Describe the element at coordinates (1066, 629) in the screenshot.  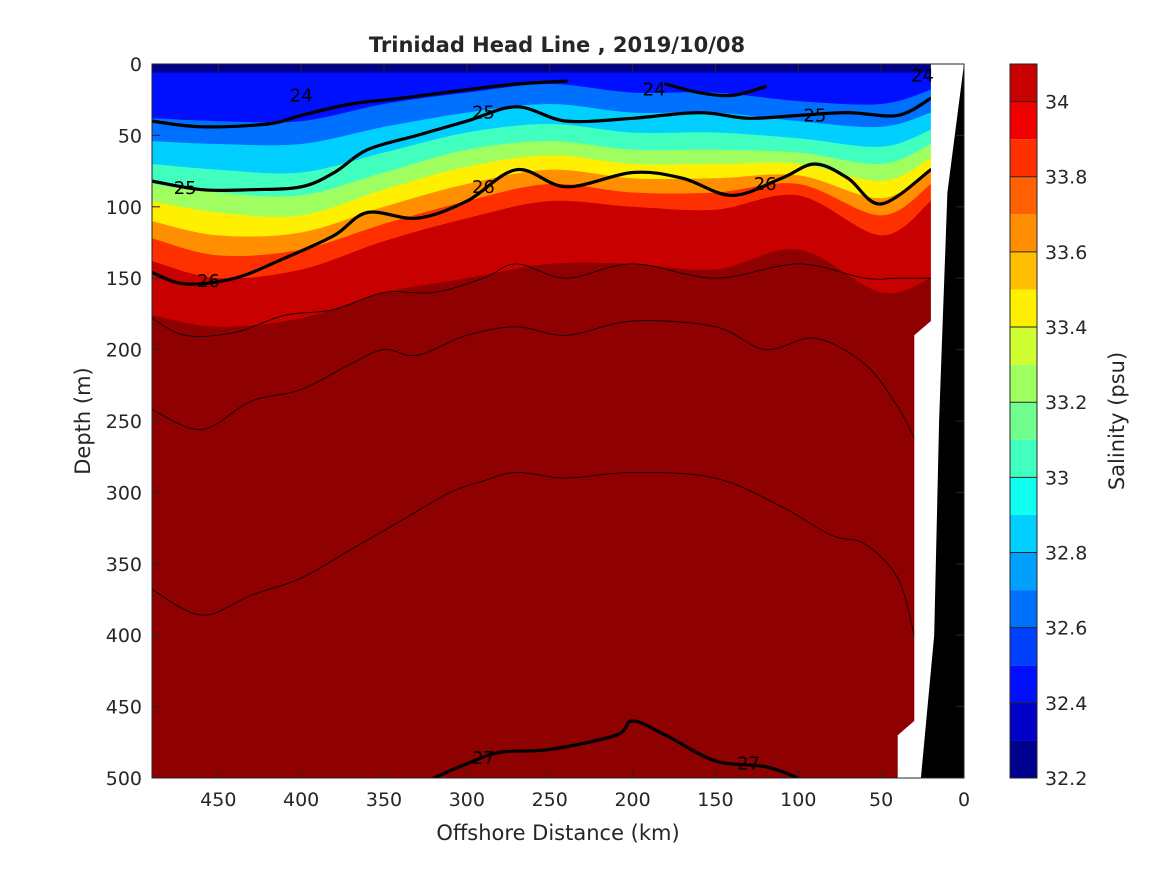
I see `colorbar-tick-label: 32.6` at that location.